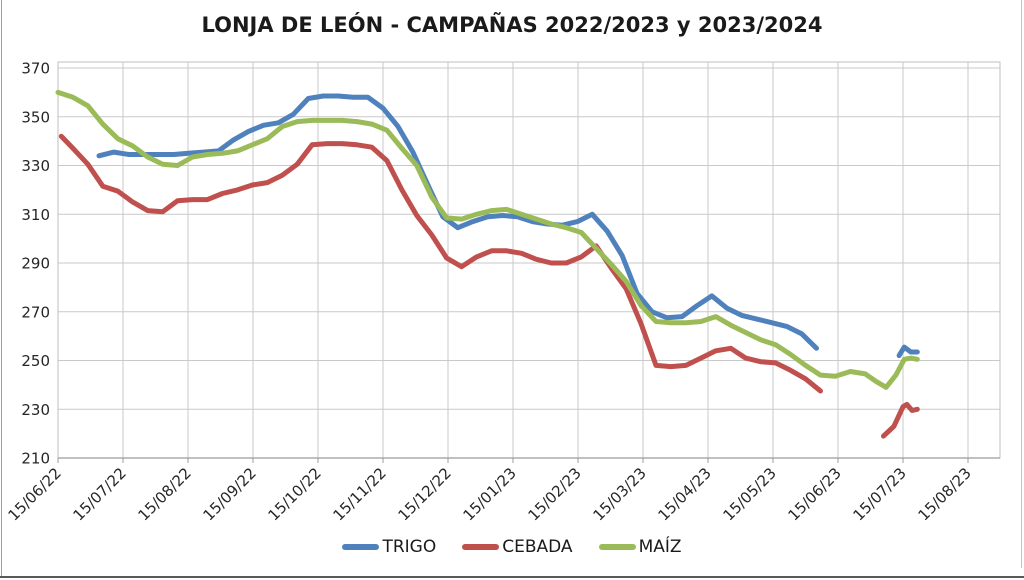  I want to click on y-tick-label: 230, so click(35, 410).